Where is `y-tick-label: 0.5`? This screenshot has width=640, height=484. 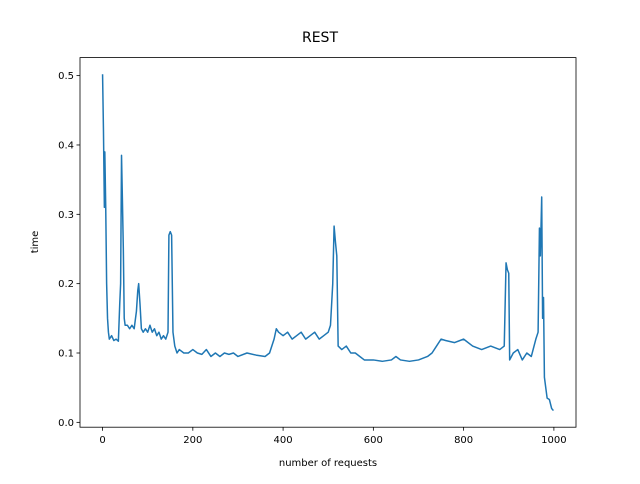 y-tick-label: 0.5 is located at coordinates (66, 76).